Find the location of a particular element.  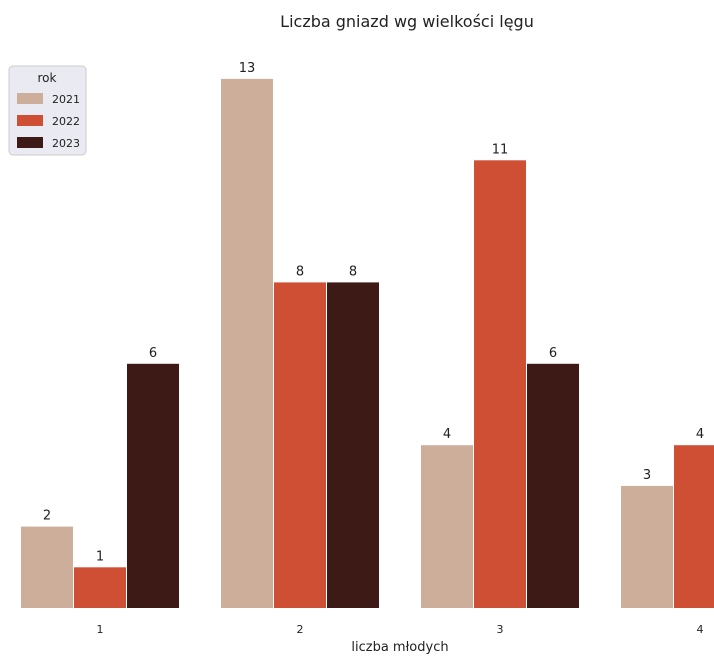

value-label-2023-1: 6 is located at coordinates (153, 353).